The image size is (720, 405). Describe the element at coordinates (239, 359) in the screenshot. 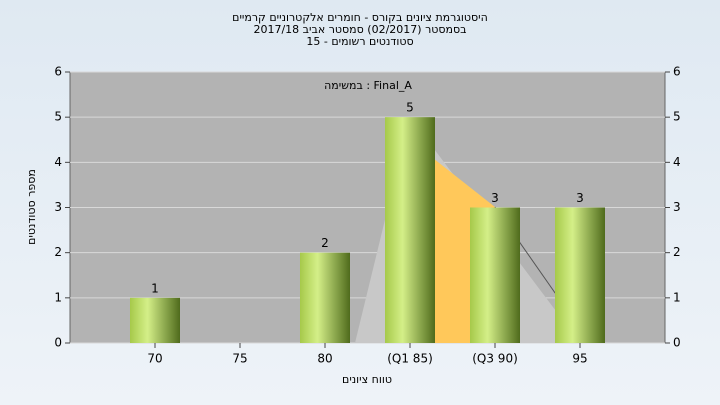

I see `x-tick-label: 75` at that location.